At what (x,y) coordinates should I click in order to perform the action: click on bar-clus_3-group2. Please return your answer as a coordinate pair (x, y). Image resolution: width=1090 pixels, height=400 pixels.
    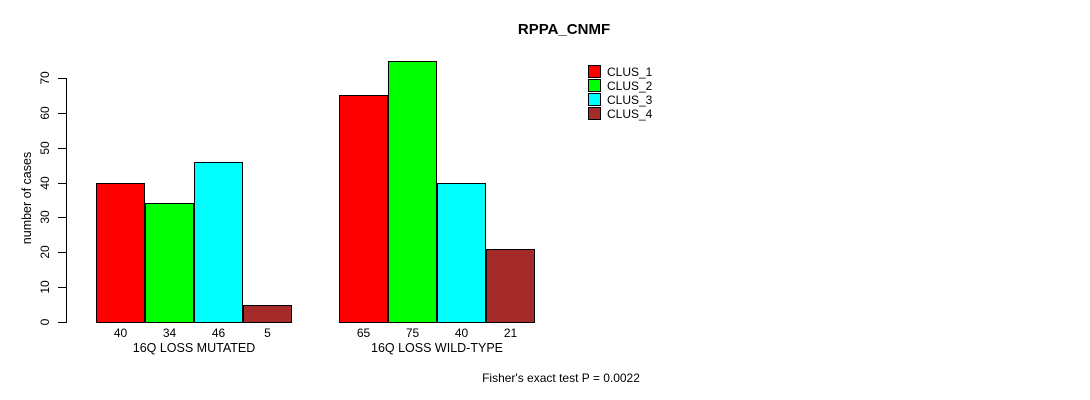
    Looking at the image, I should click on (461, 253).